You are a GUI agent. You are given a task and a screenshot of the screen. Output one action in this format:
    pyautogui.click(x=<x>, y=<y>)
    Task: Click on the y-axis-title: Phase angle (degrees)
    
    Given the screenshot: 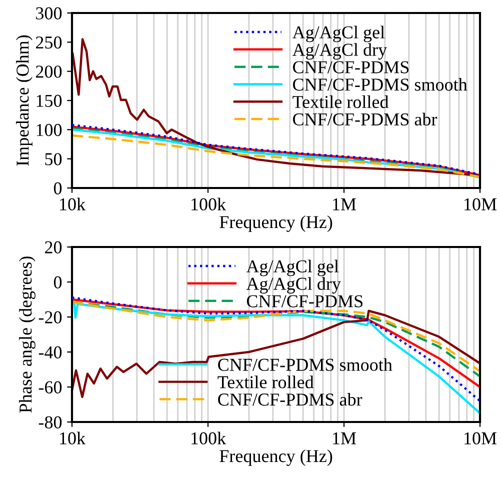 What is the action you would take?
    pyautogui.click(x=27, y=334)
    